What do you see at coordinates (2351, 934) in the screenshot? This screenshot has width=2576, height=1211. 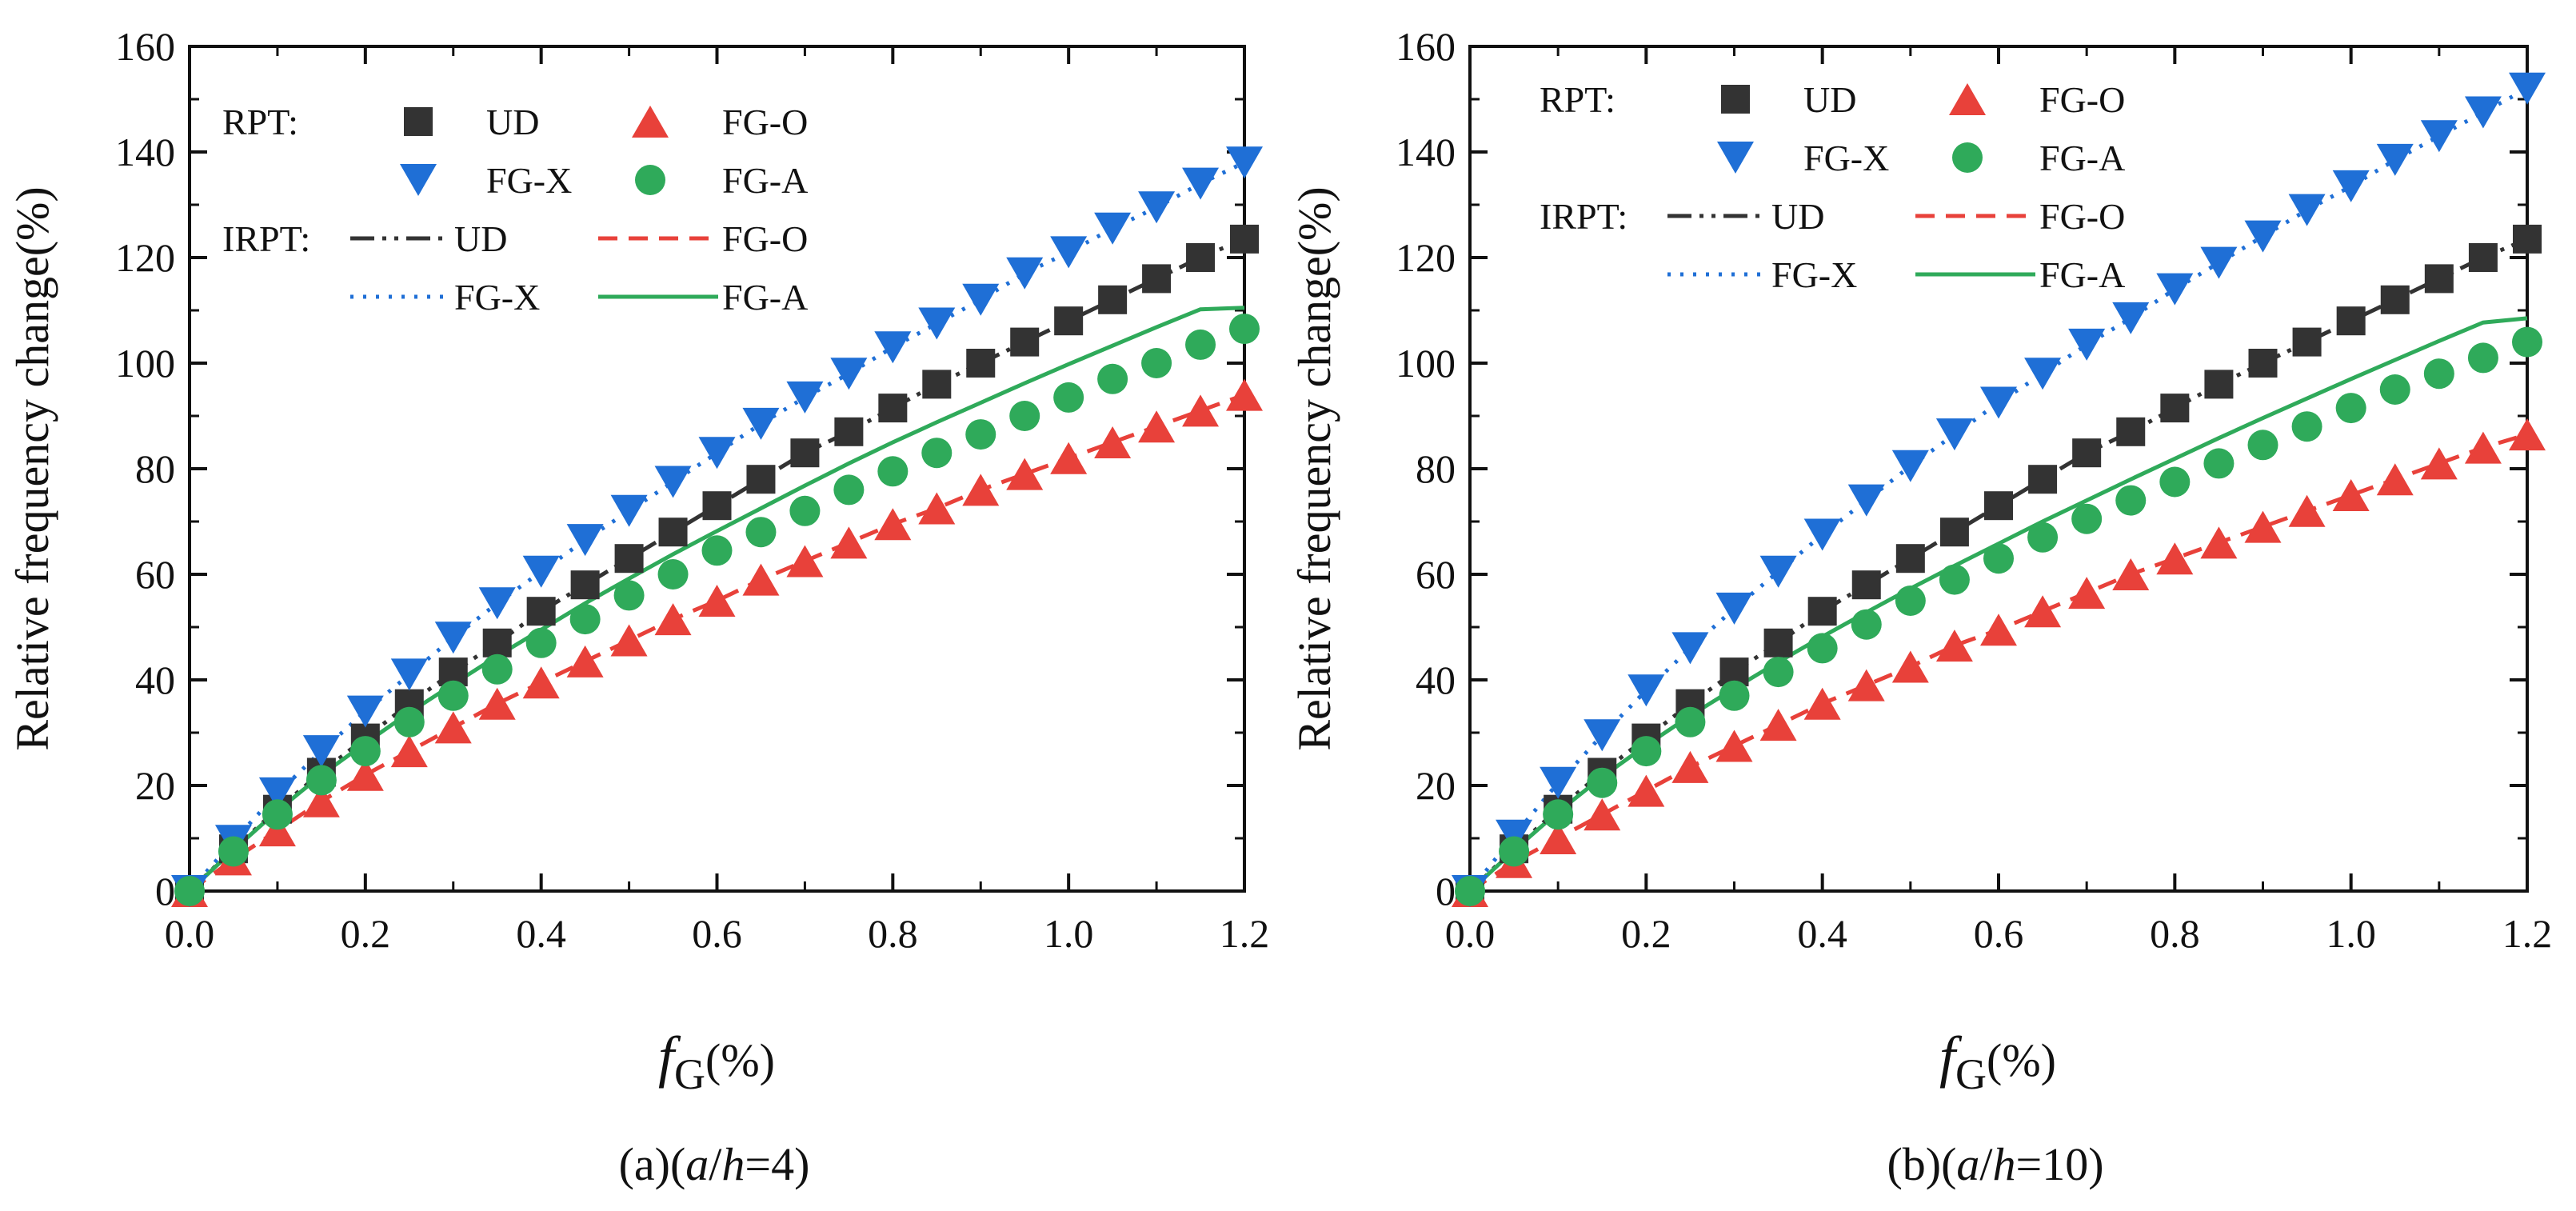 I see `x-tick-label: 1.0` at bounding box center [2351, 934].